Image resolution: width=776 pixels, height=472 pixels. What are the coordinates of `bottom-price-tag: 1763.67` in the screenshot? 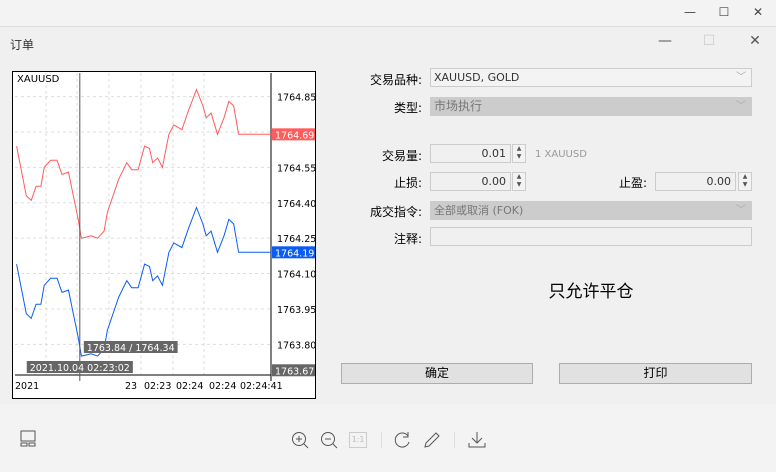 It's located at (294, 371).